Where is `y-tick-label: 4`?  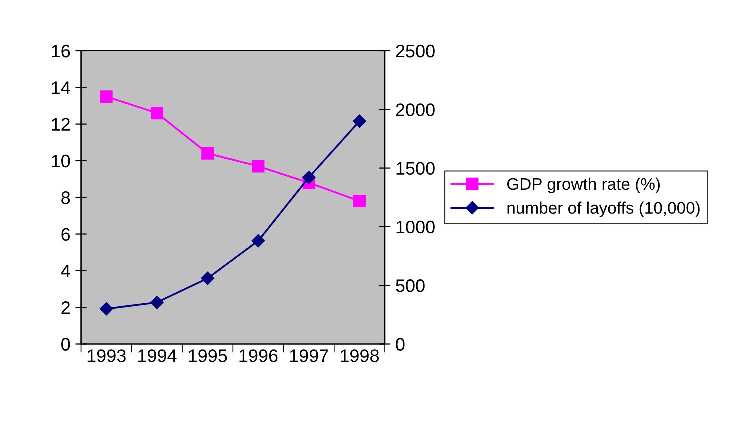
y-tick-label: 4 is located at coordinates (65, 271).